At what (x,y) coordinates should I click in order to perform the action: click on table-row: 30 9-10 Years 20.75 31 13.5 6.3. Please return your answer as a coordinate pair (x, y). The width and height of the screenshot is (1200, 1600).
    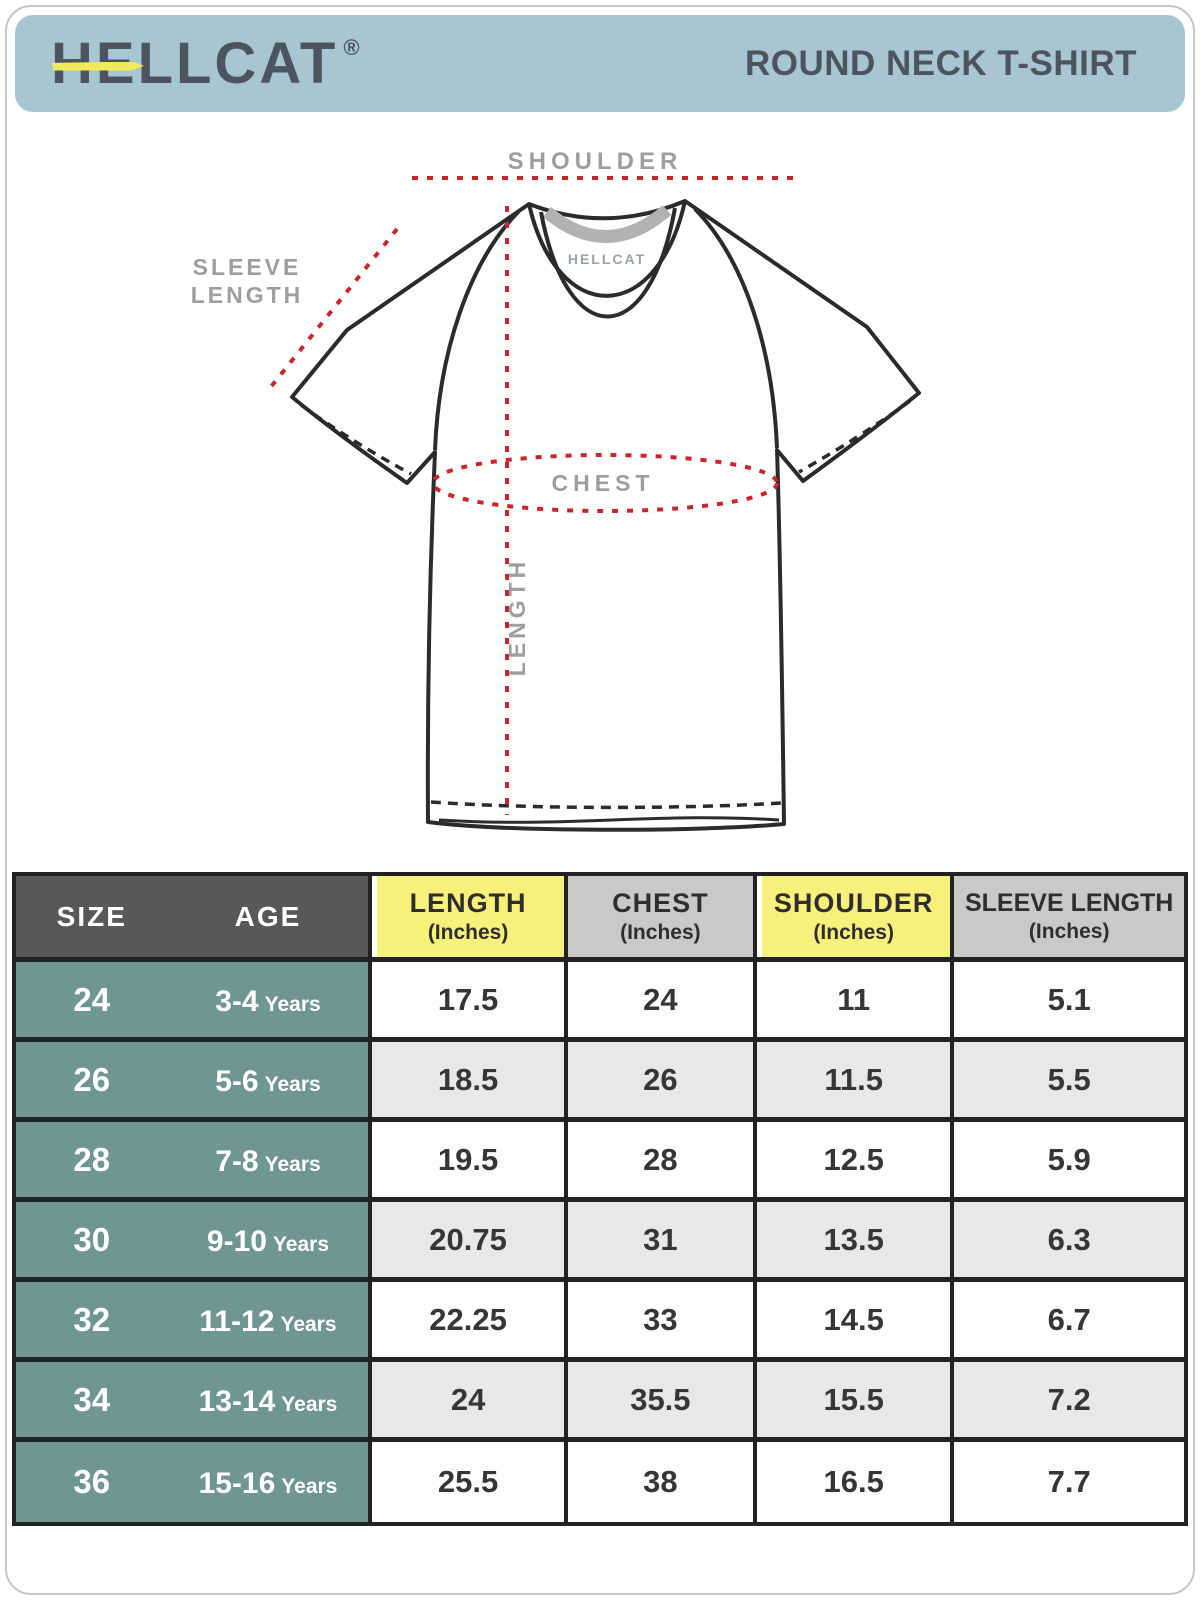
    Looking at the image, I should click on (600, 1242).